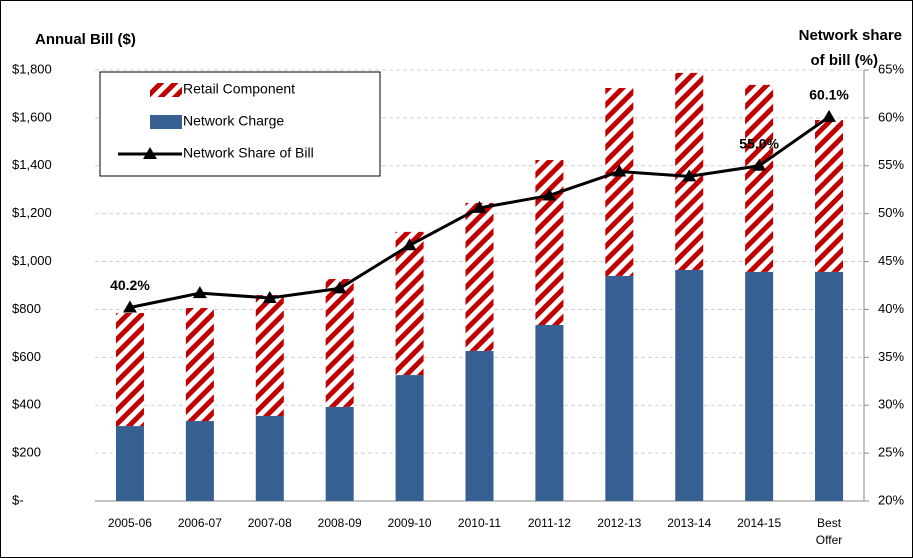 The height and width of the screenshot is (558, 913). What do you see at coordinates (891, 116) in the screenshot?
I see `y2-tick-label: 60%` at bounding box center [891, 116].